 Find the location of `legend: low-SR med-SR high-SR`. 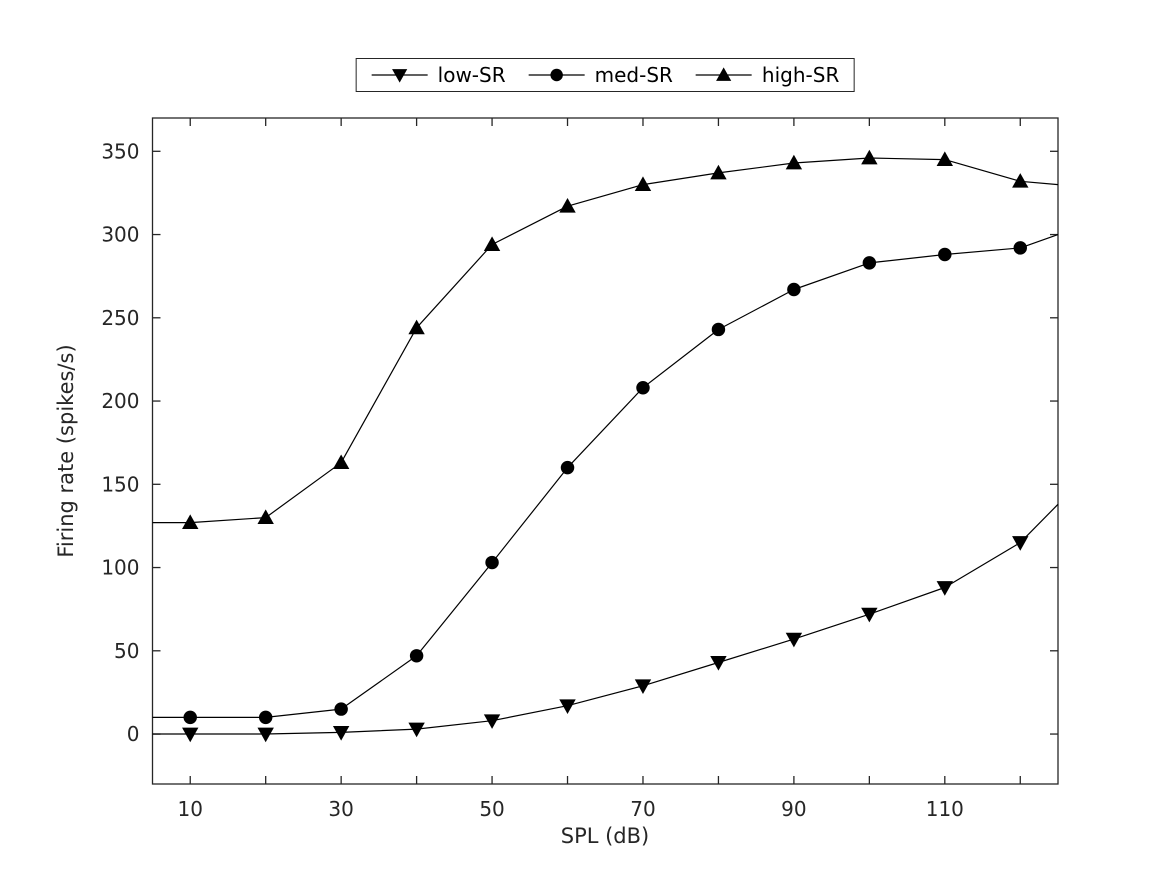

legend: low-SR med-SR high-SR is located at coordinates (605, 75).